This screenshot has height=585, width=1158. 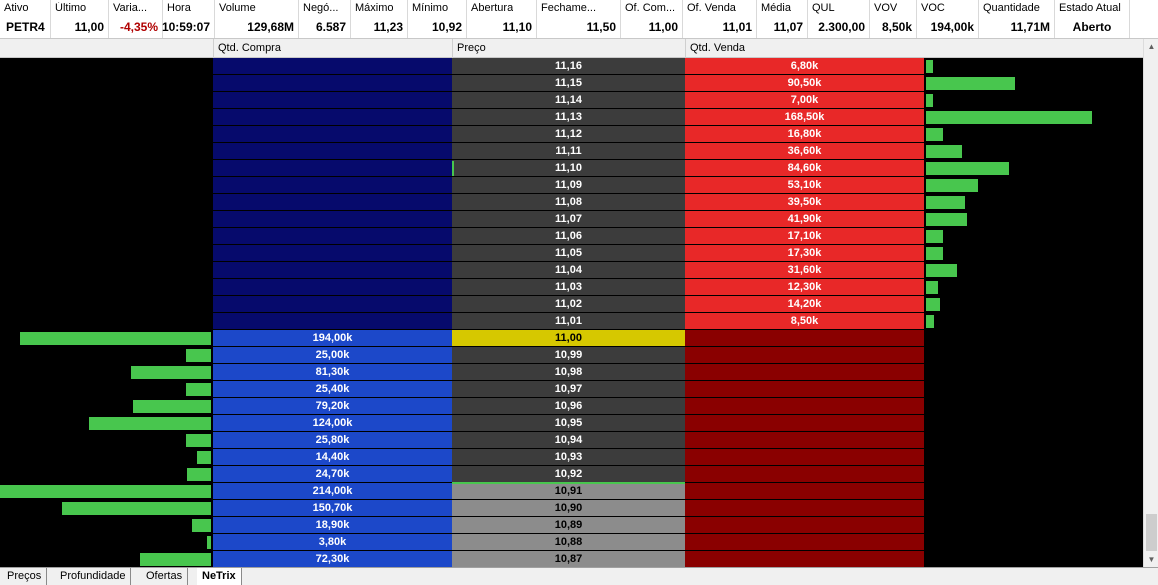 I want to click on ask-price-cell: 11,08, so click(x=568, y=202).